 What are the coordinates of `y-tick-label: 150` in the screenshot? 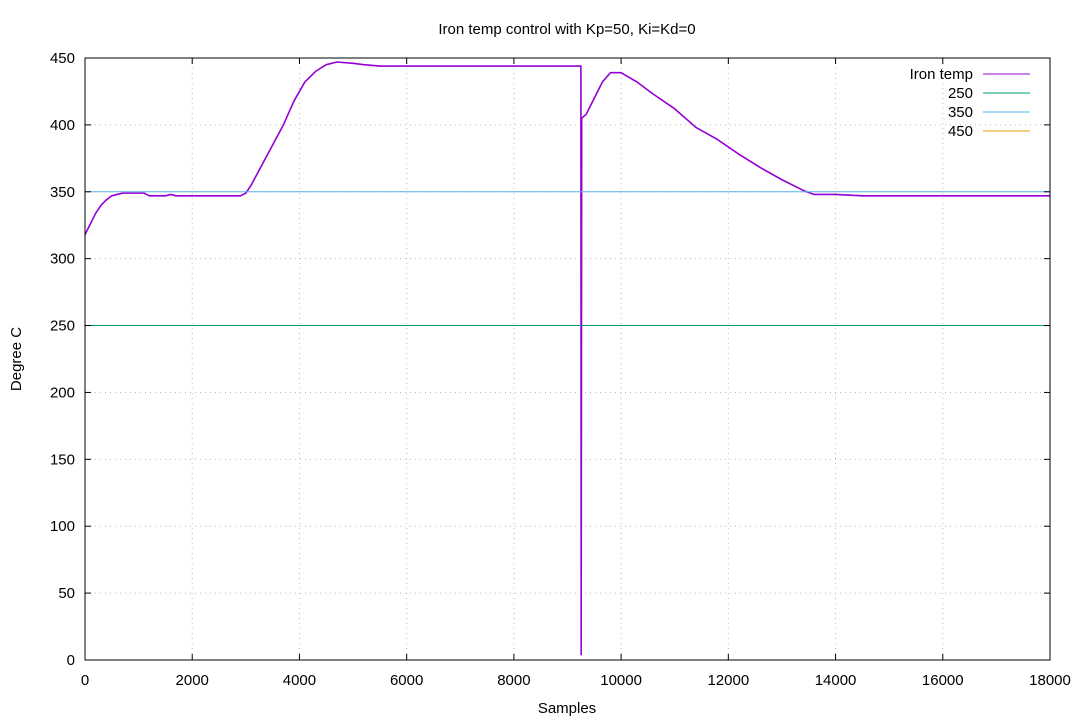 It's located at (62, 459).